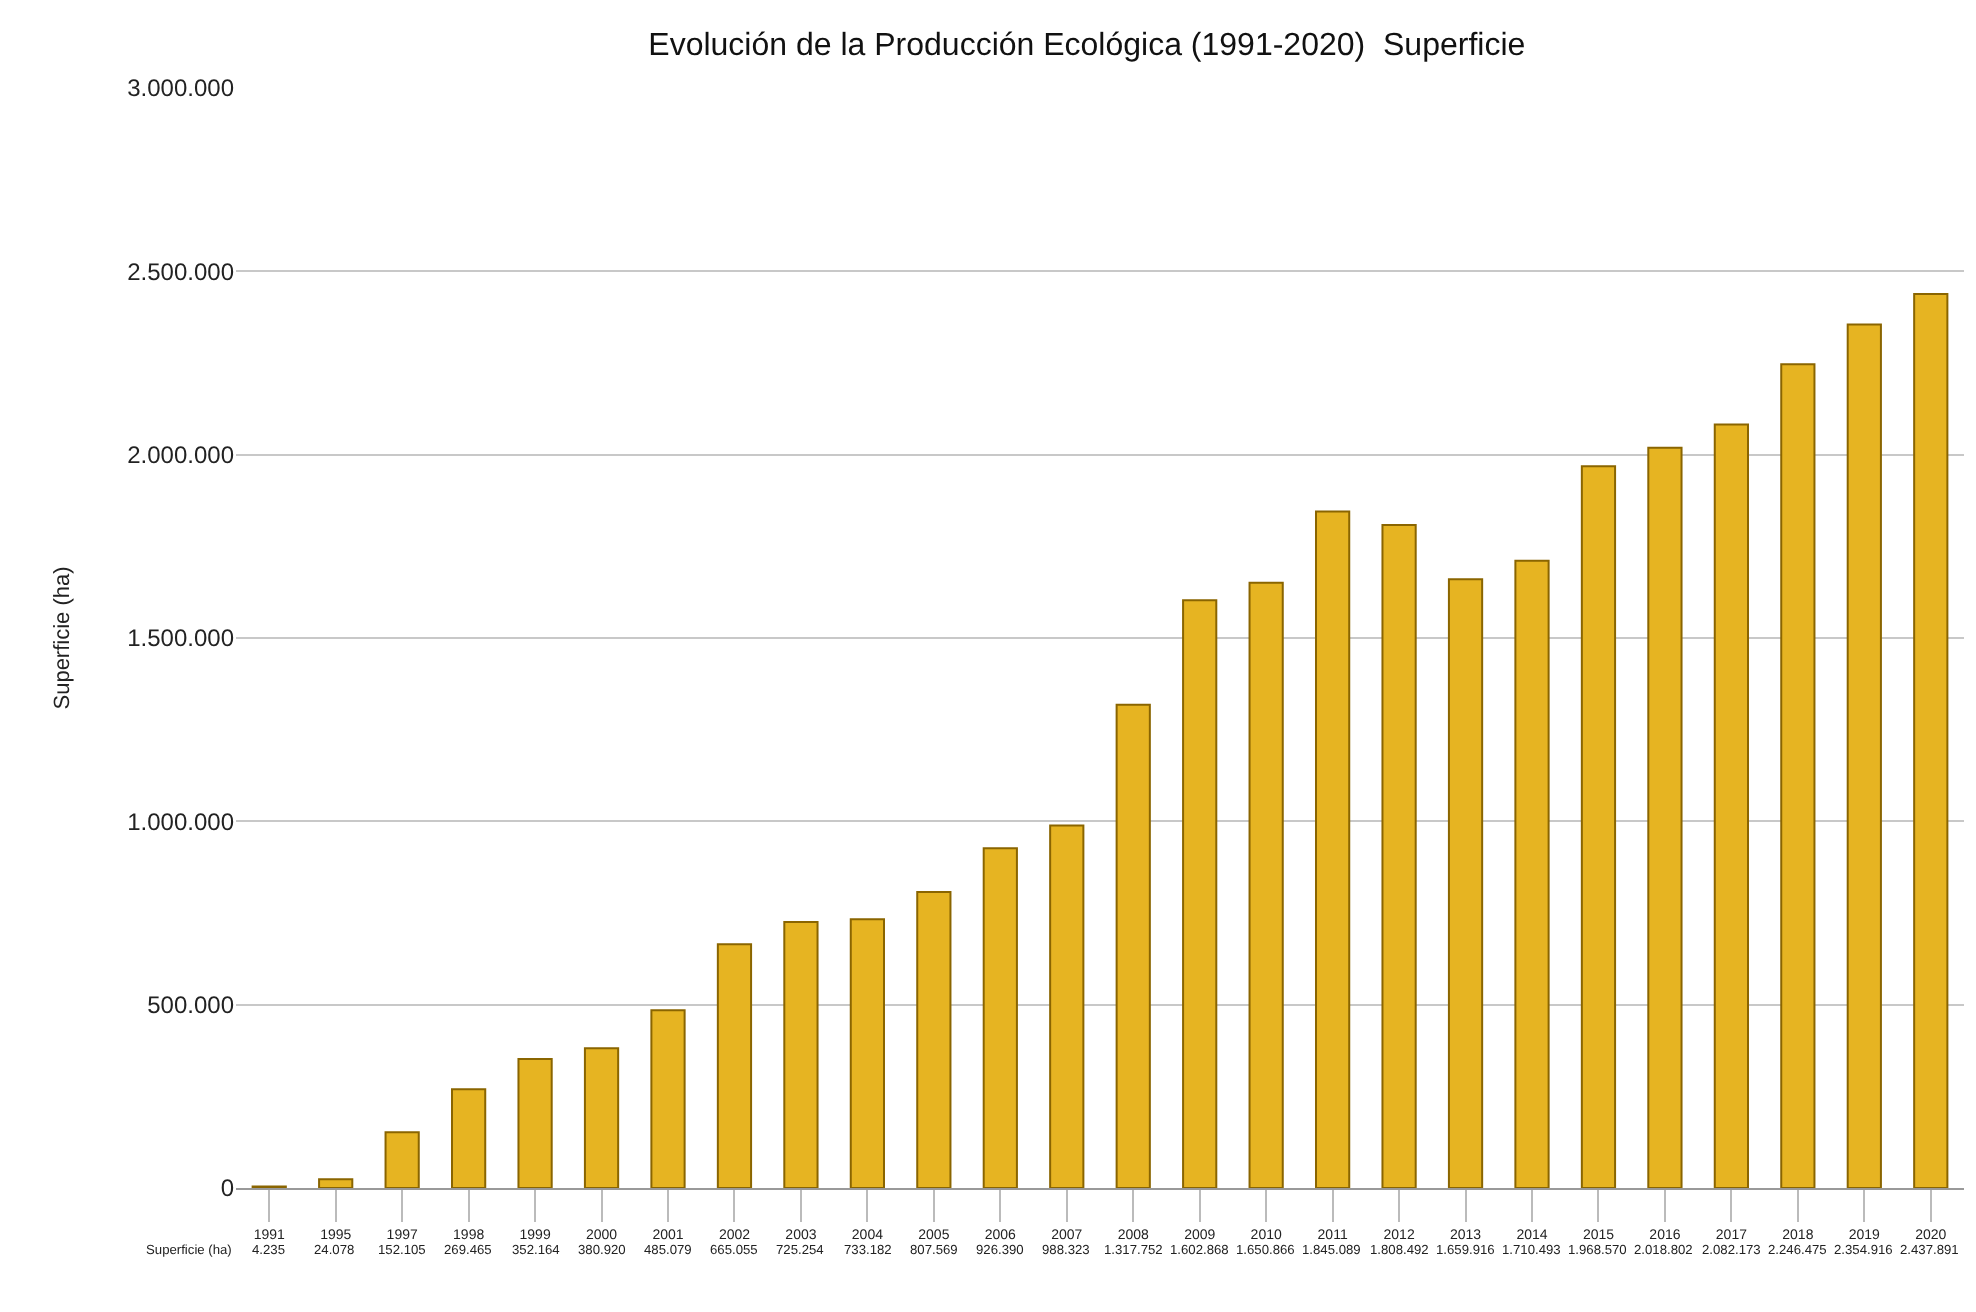 Image resolution: width=1976 pixels, height=1312 pixels. I want to click on y-tick-label: 3.000.000, so click(181, 88).